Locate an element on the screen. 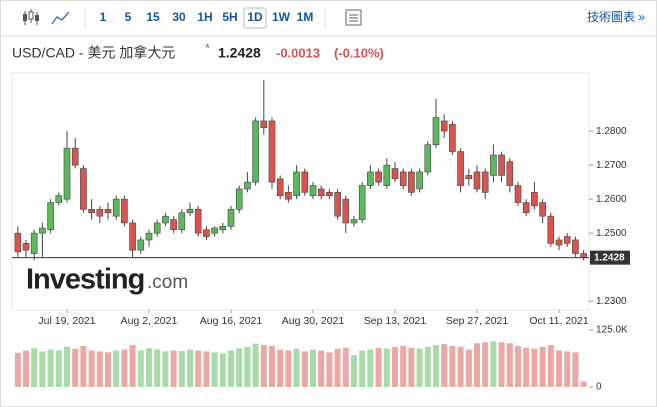 Image resolution: width=657 pixels, height=407 pixels. symbol: USD/CAD - 美元 加拿大元 is located at coordinates (93, 53).